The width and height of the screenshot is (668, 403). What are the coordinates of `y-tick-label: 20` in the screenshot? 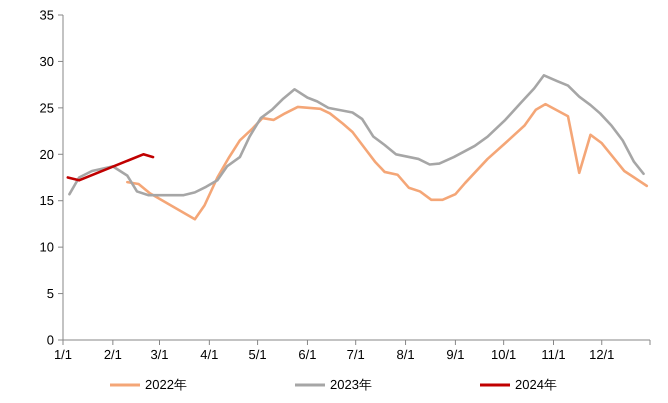 It's located at (47, 154).